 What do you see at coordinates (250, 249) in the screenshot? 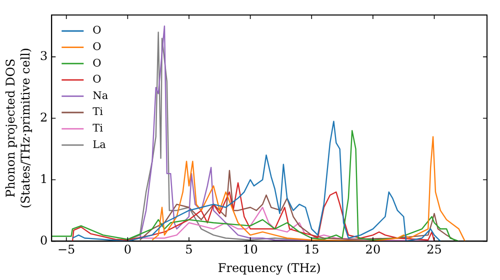
I see `x-tick-label: 10` at bounding box center [250, 249].